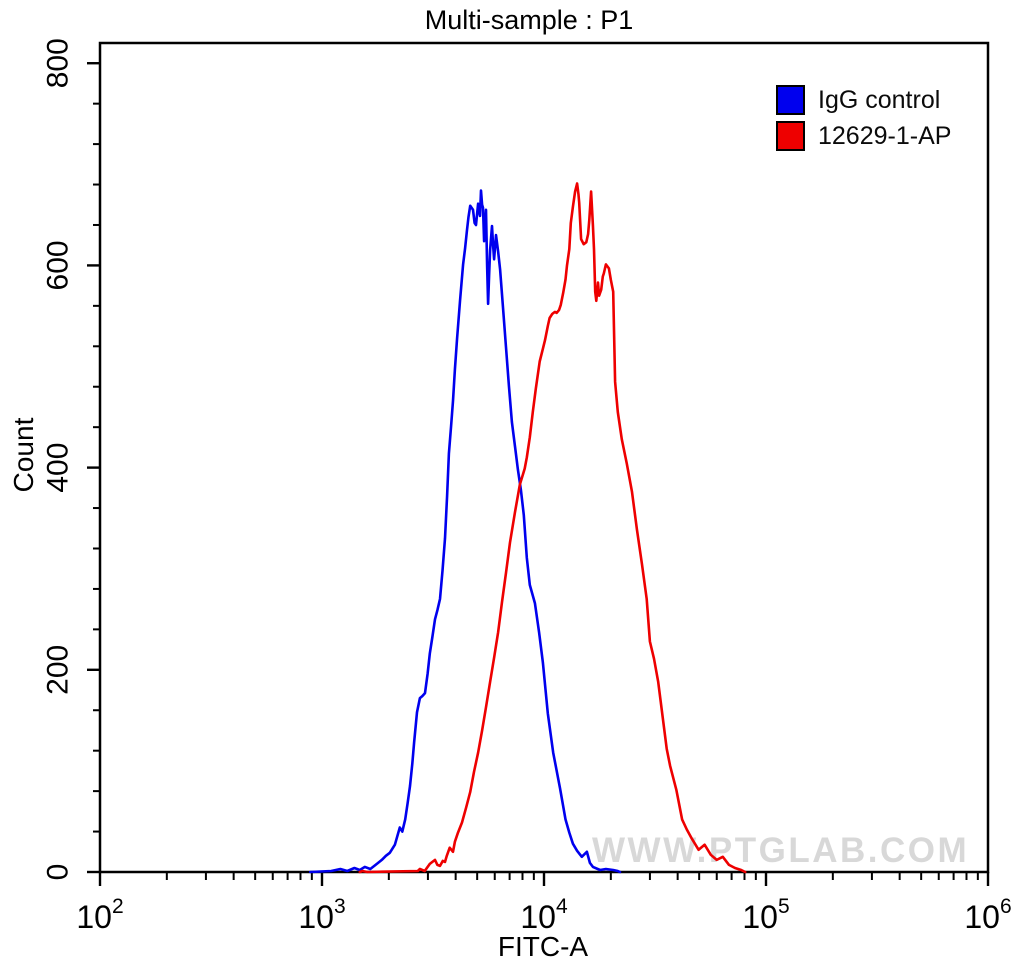 This screenshot has width=1024, height=966. What do you see at coordinates (23, 455) in the screenshot?
I see `y-axis-label: Count` at bounding box center [23, 455].